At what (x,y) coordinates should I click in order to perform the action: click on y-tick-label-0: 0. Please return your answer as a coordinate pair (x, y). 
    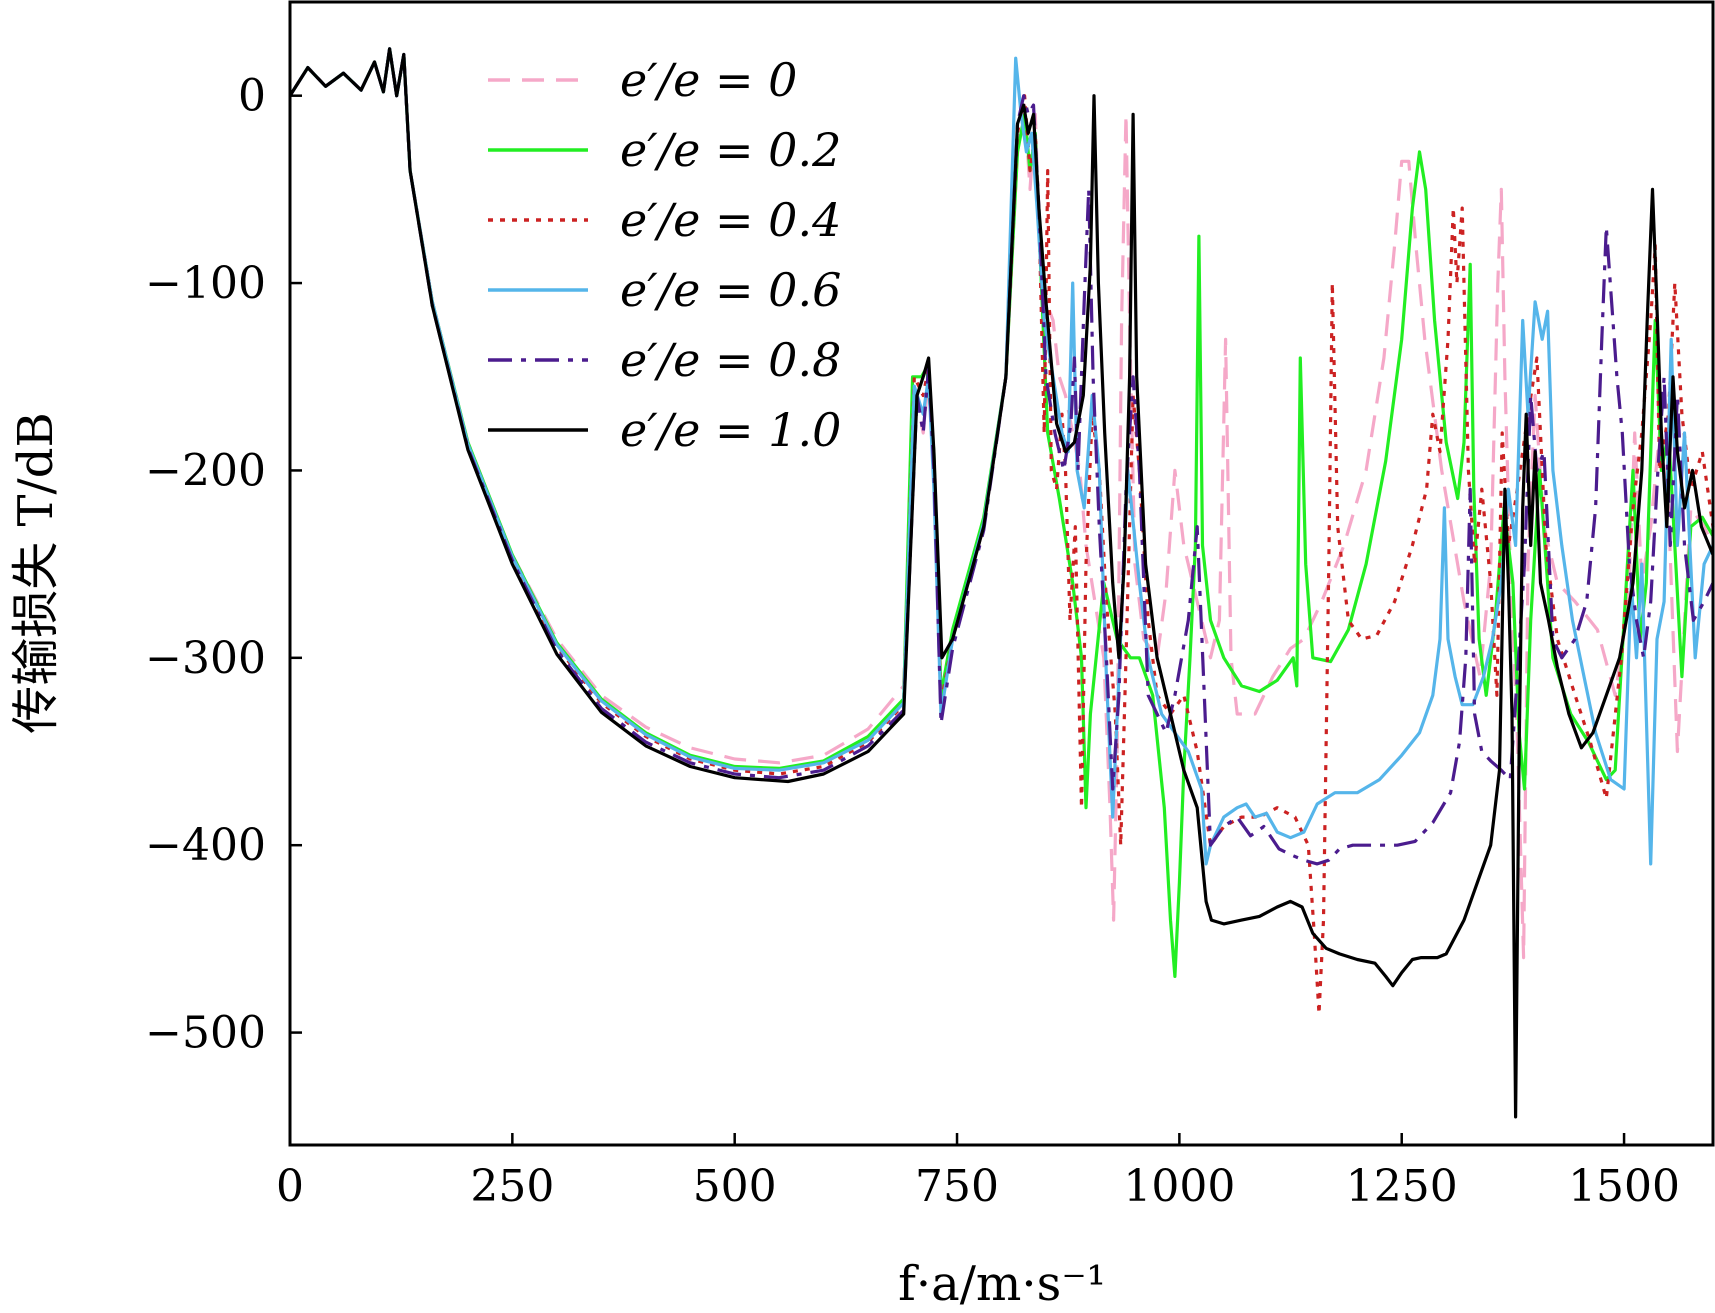
    Looking at the image, I should click on (252, 96).